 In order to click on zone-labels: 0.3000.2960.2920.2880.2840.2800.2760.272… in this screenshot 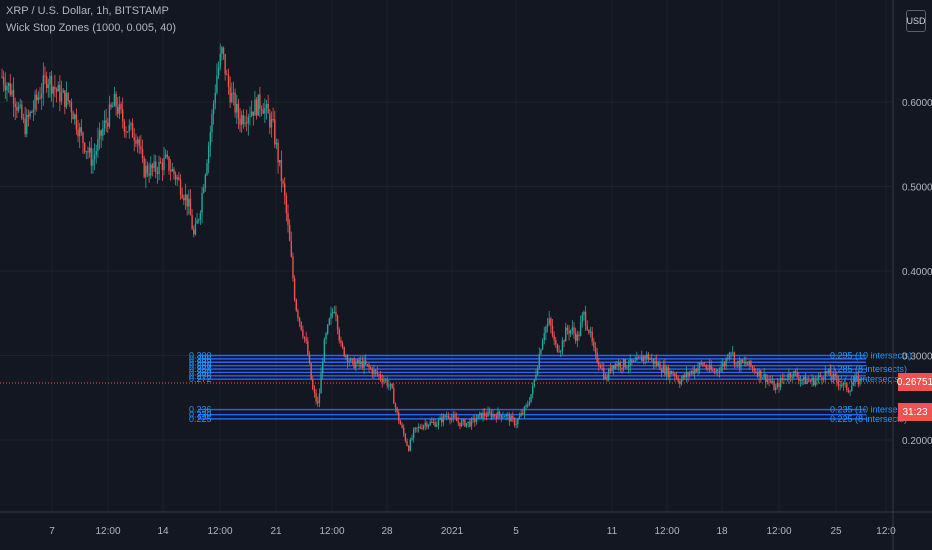, I will do `click(550, 387)`.